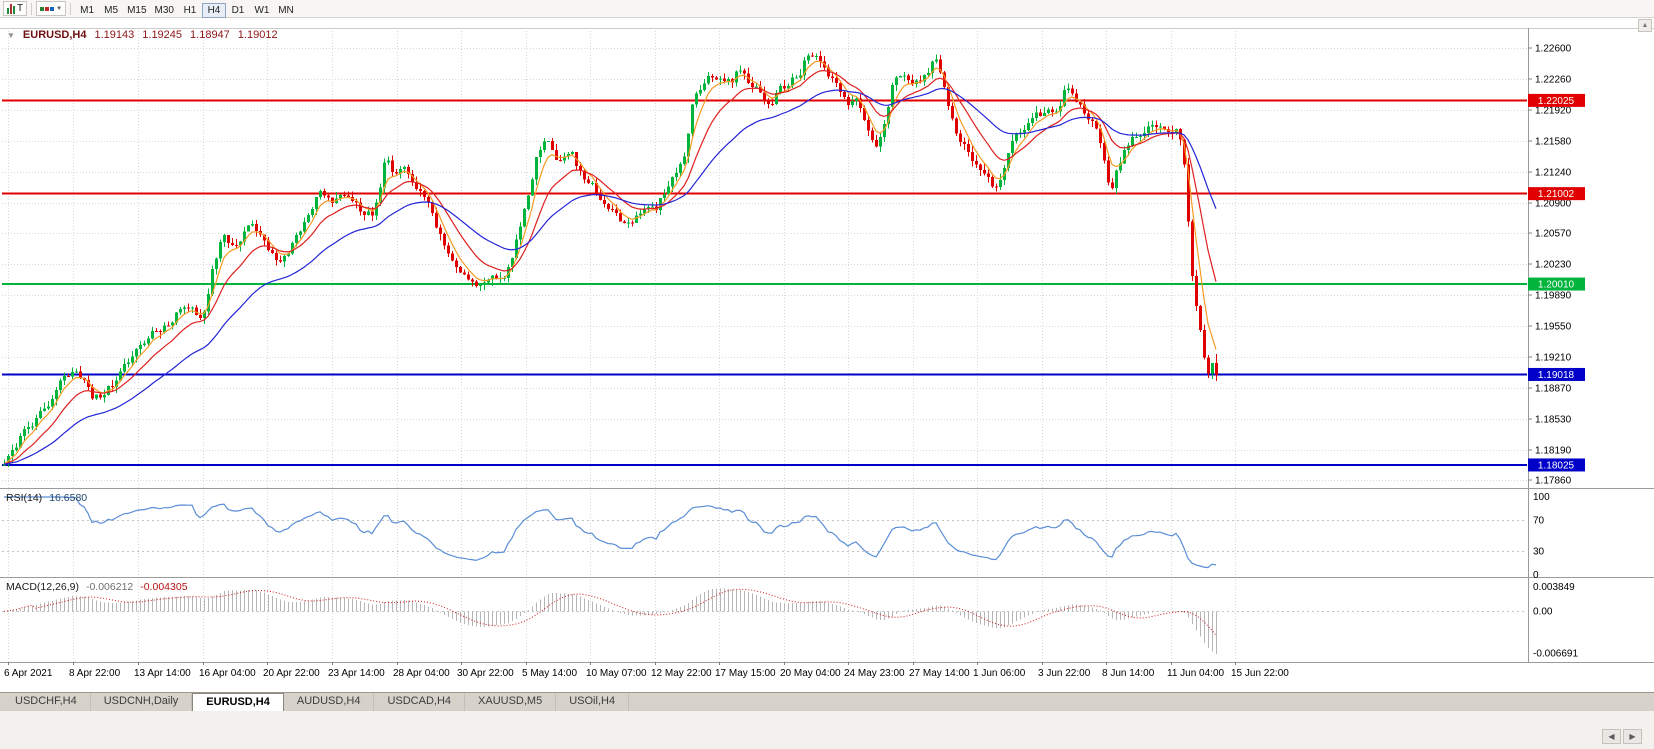 The height and width of the screenshot is (749, 1654). What do you see at coordinates (549, 673) in the screenshot?
I see `time-tick-label: 5 May 14:00` at bounding box center [549, 673].